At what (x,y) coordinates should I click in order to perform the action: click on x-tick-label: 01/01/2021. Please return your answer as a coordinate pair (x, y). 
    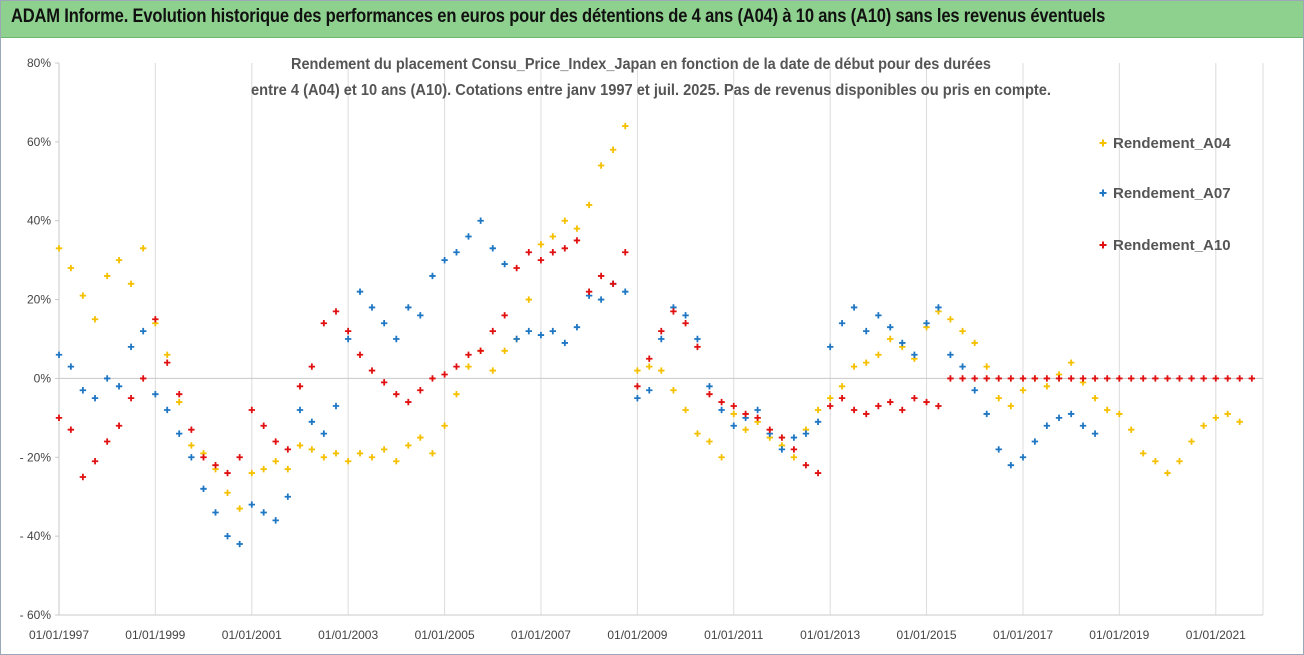
    Looking at the image, I should click on (1216, 635).